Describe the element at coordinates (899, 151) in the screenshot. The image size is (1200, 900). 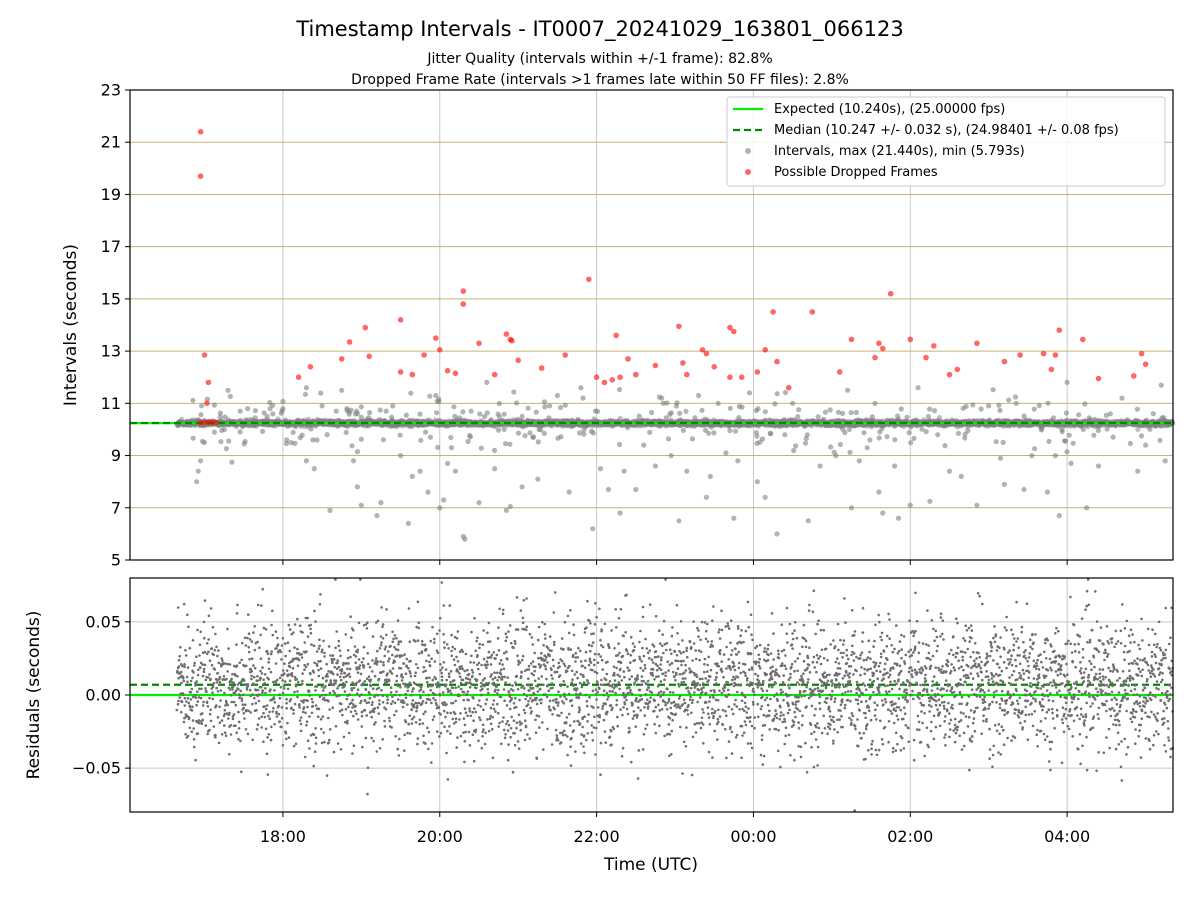
I see `legend-intervals-label: Intervals, max (21.440s), min (5.793s)` at that location.